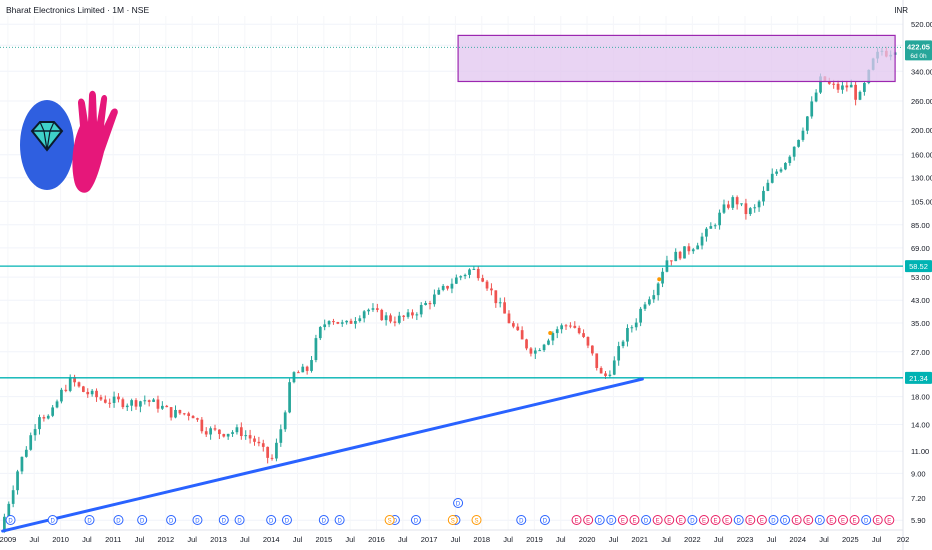  I want to click on supply-zone-box, so click(676, 58).